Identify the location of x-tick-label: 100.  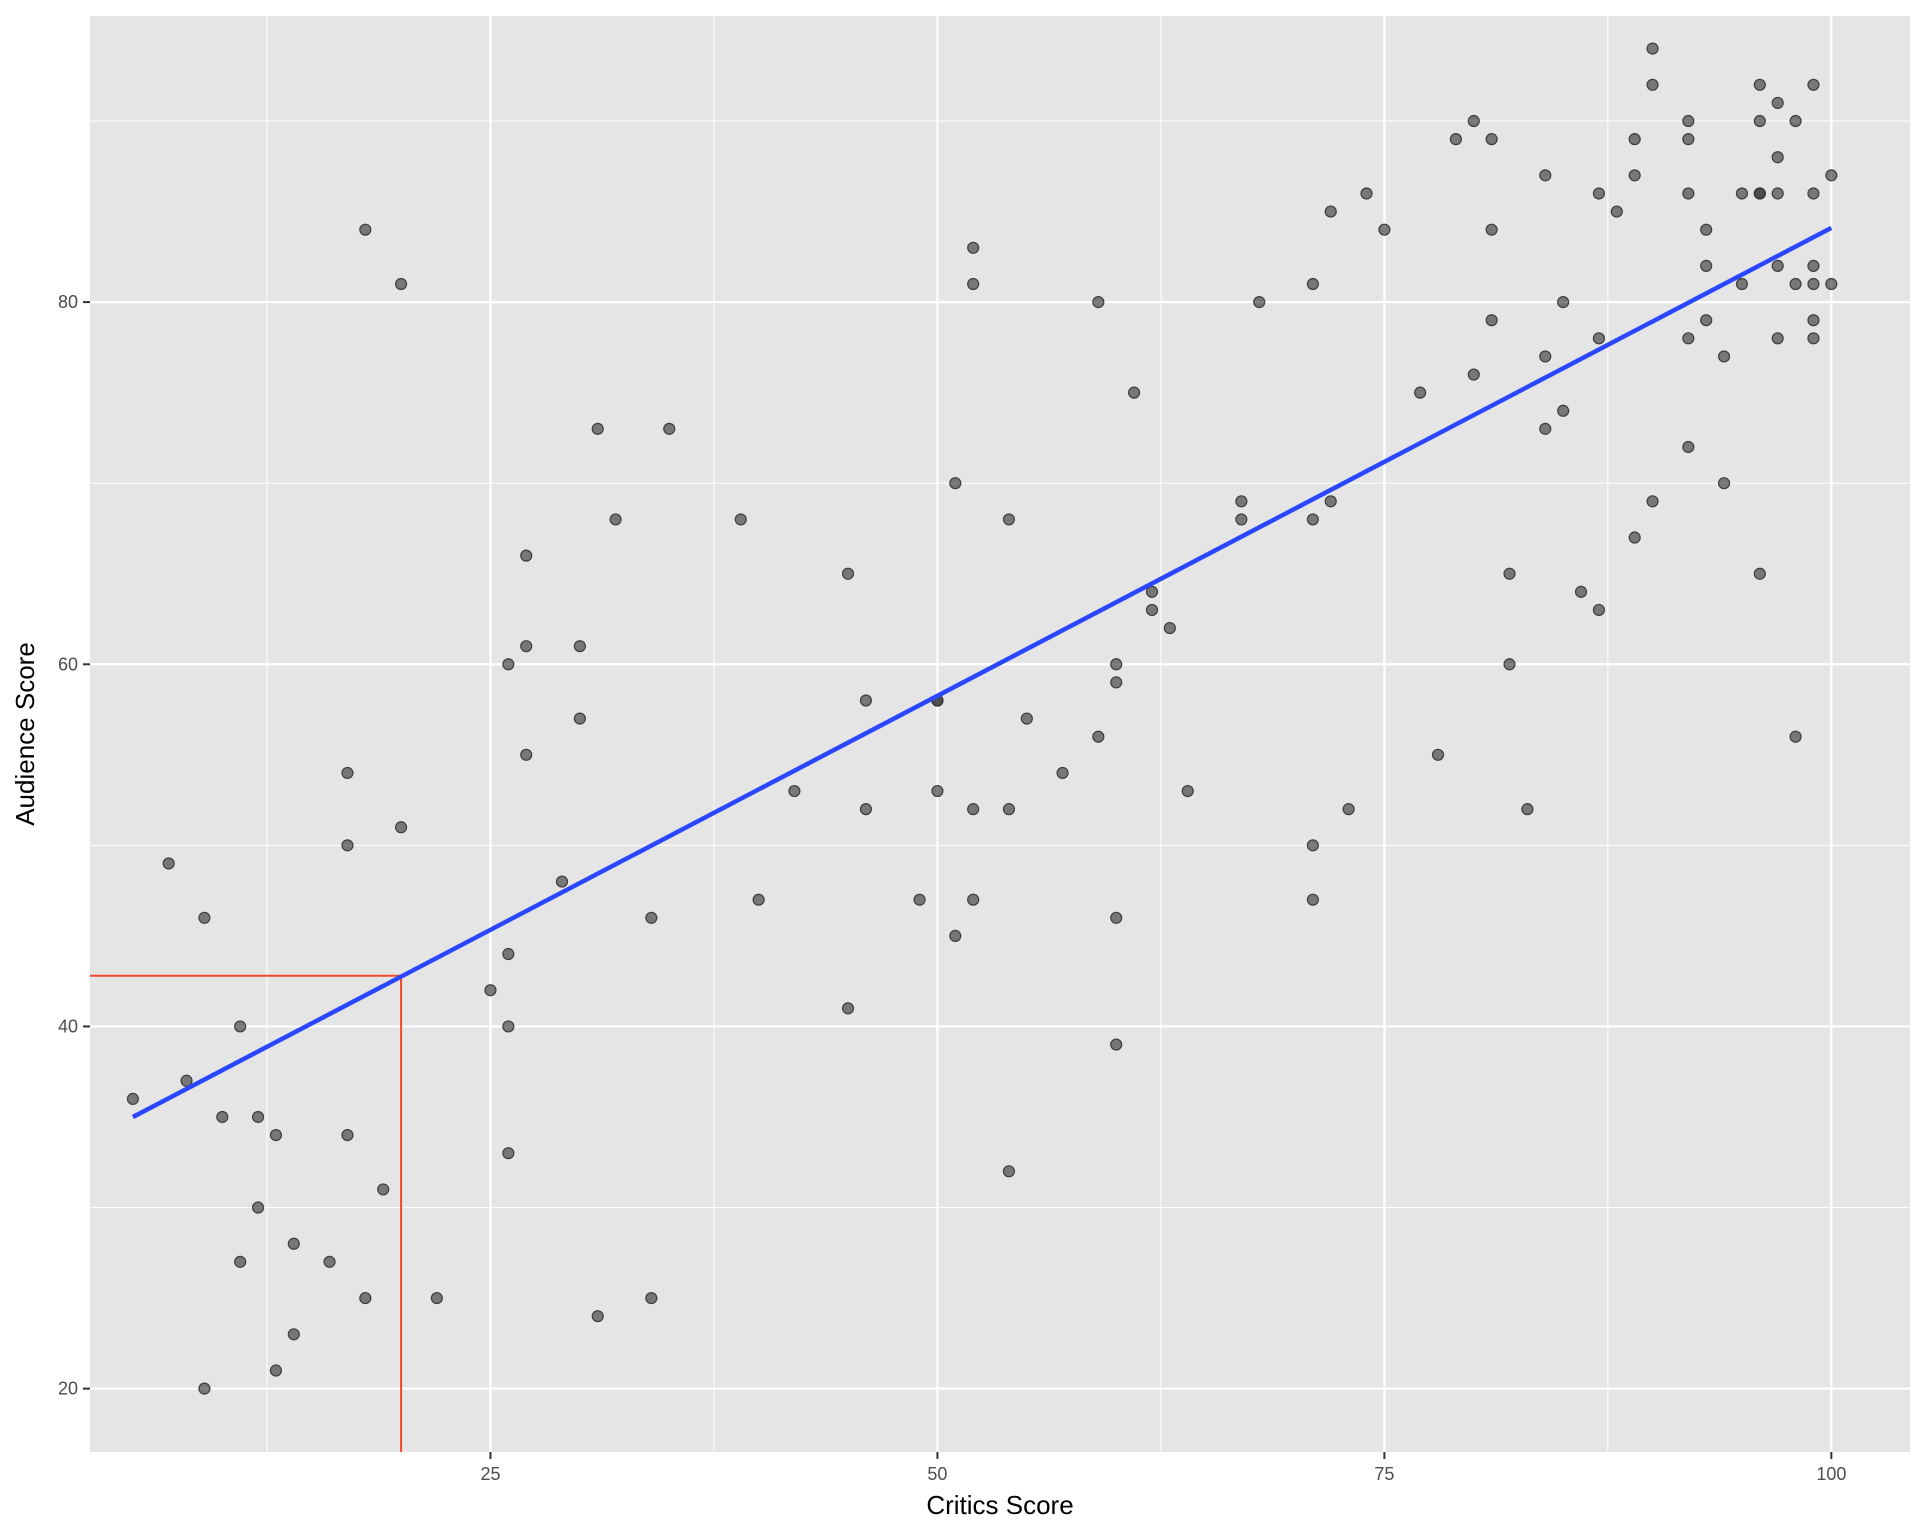
(1831, 1474).